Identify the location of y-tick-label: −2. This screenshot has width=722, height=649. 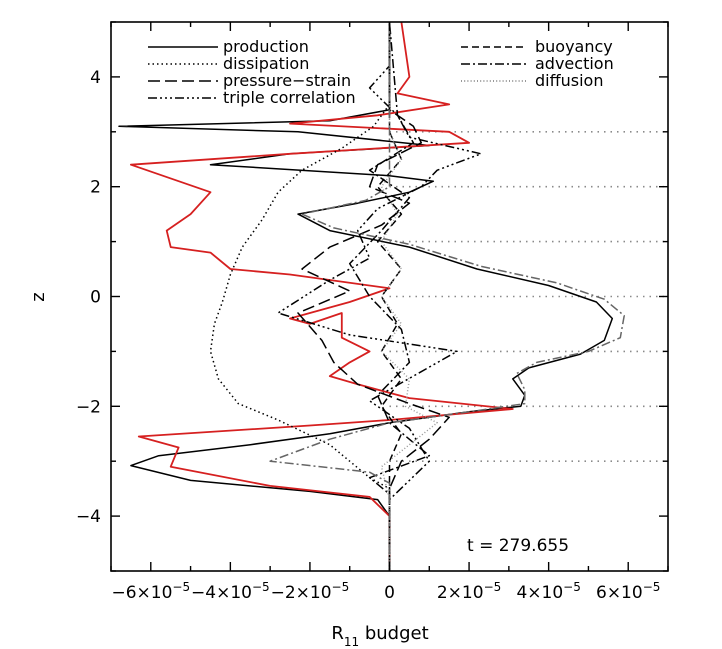
(88, 407).